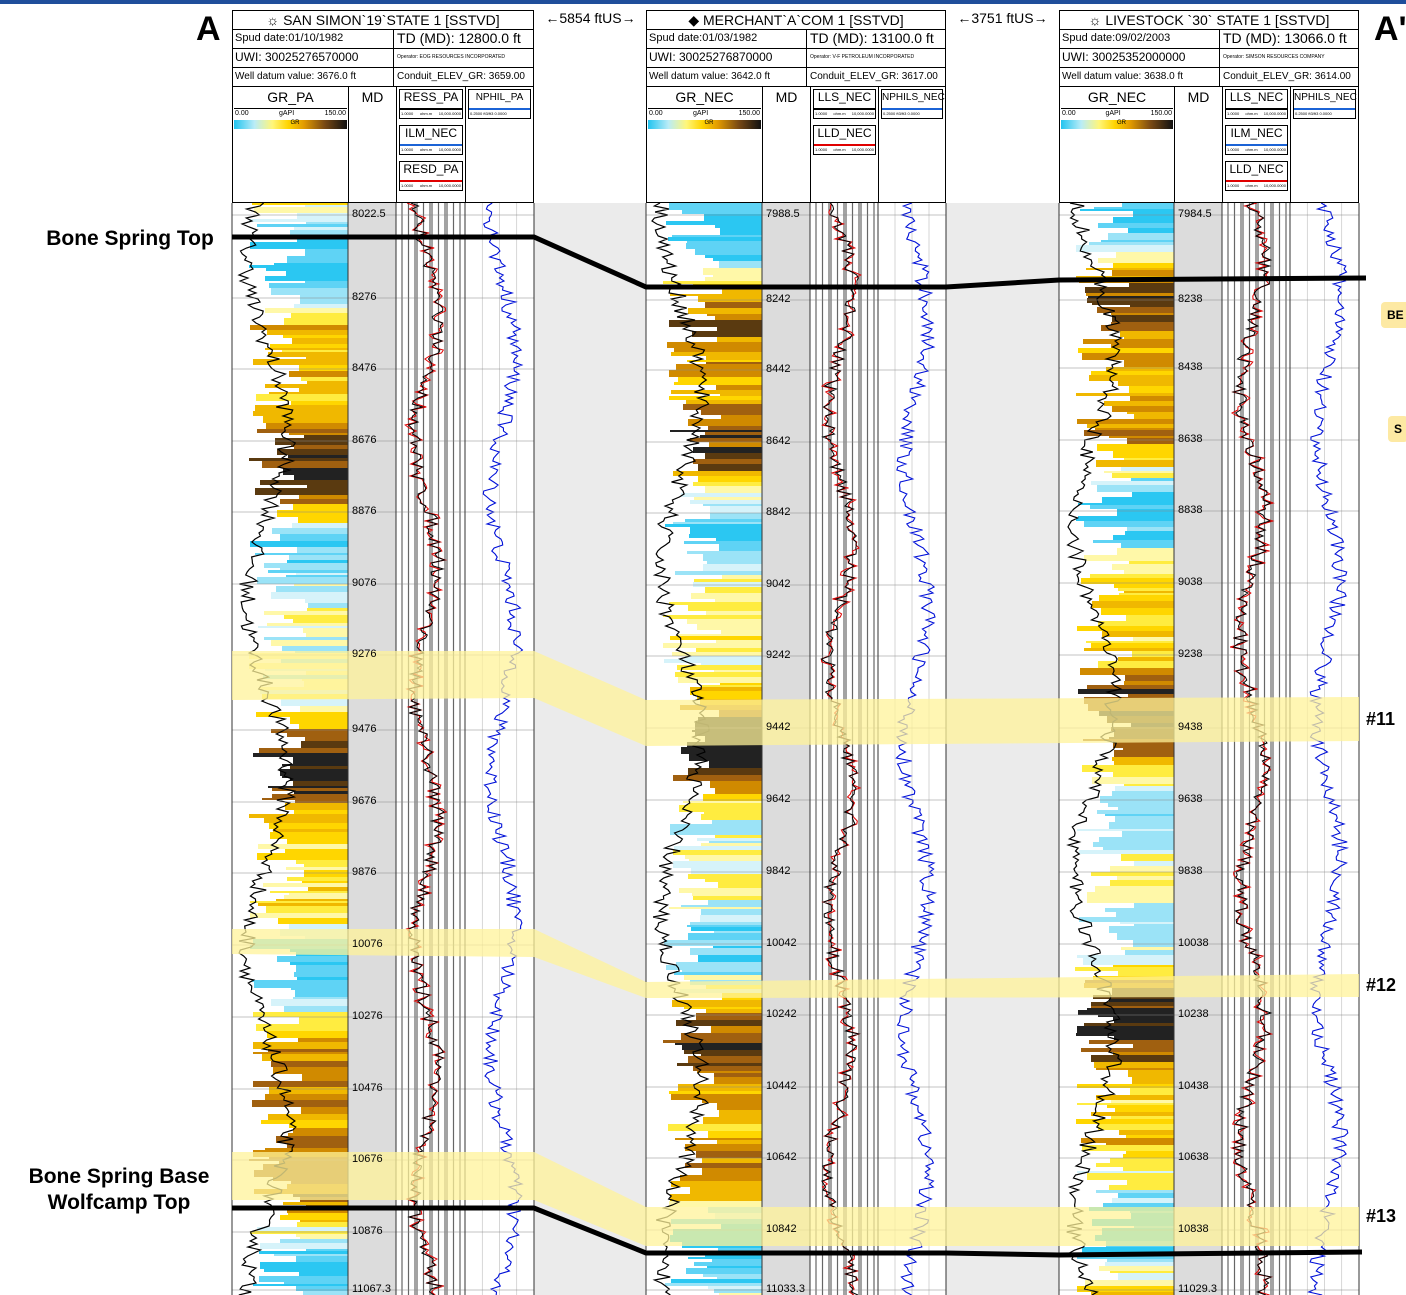  What do you see at coordinates (704, 108) in the screenshot?
I see `gr-scale-line` at bounding box center [704, 108].